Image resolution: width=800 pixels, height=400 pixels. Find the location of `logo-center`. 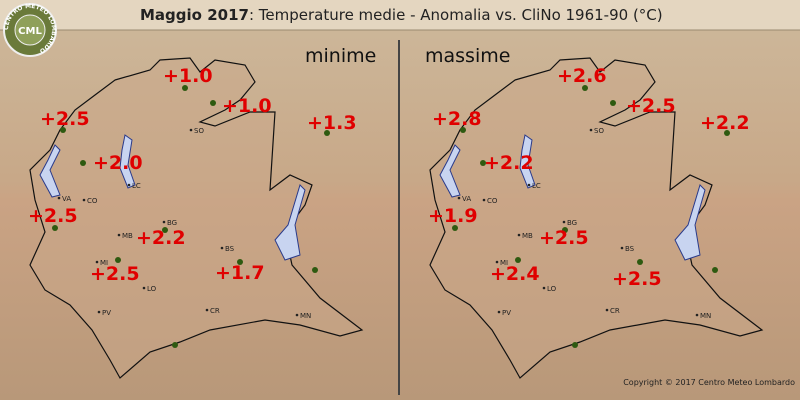

logo-center is located at coordinates (30, 30).